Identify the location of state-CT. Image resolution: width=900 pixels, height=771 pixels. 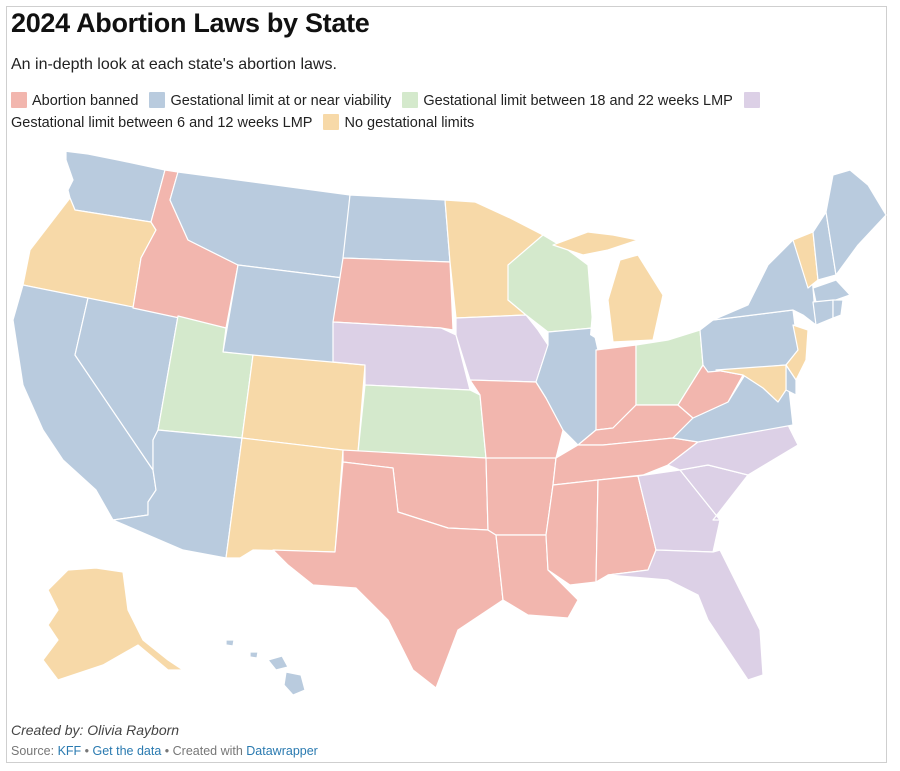
(823, 312).